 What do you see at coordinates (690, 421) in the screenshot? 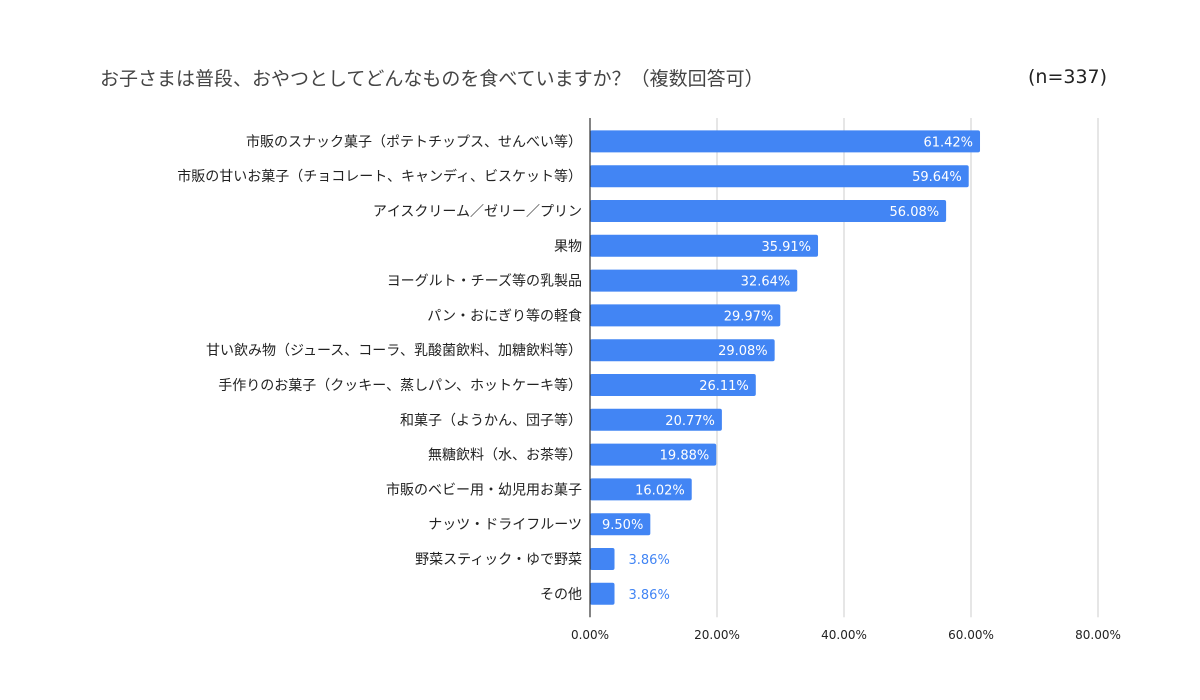
I see `data-label-8: 20.77%` at bounding box center [690, 421].